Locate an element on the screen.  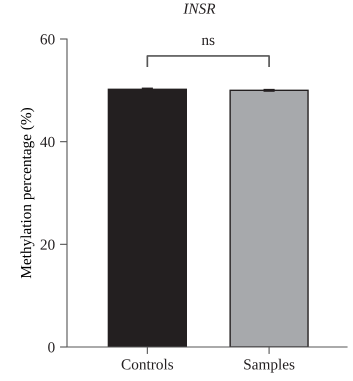
y-tick-label: 0 is located at coordinates (51, 347).